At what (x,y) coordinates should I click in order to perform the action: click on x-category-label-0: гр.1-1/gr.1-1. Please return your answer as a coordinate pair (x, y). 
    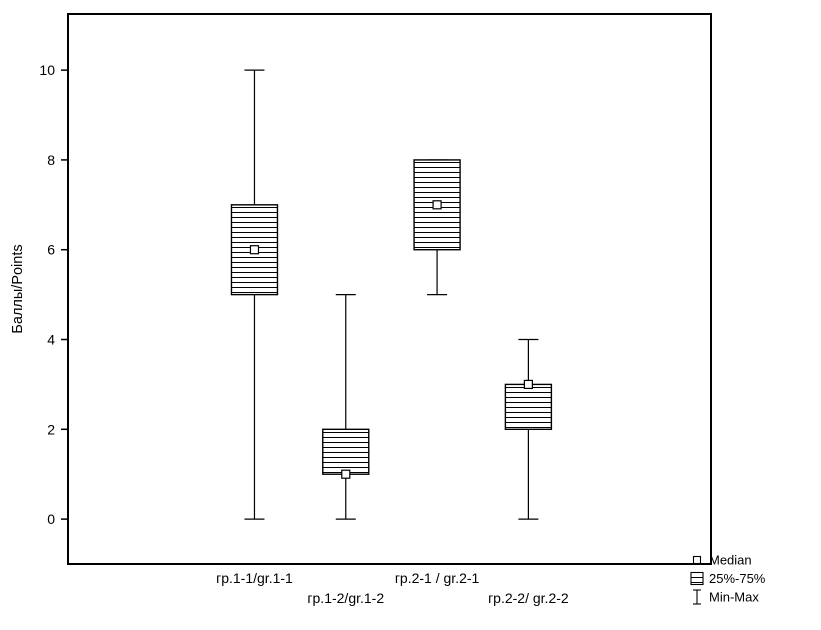
    Looking at the image, I should click on (254, 578).